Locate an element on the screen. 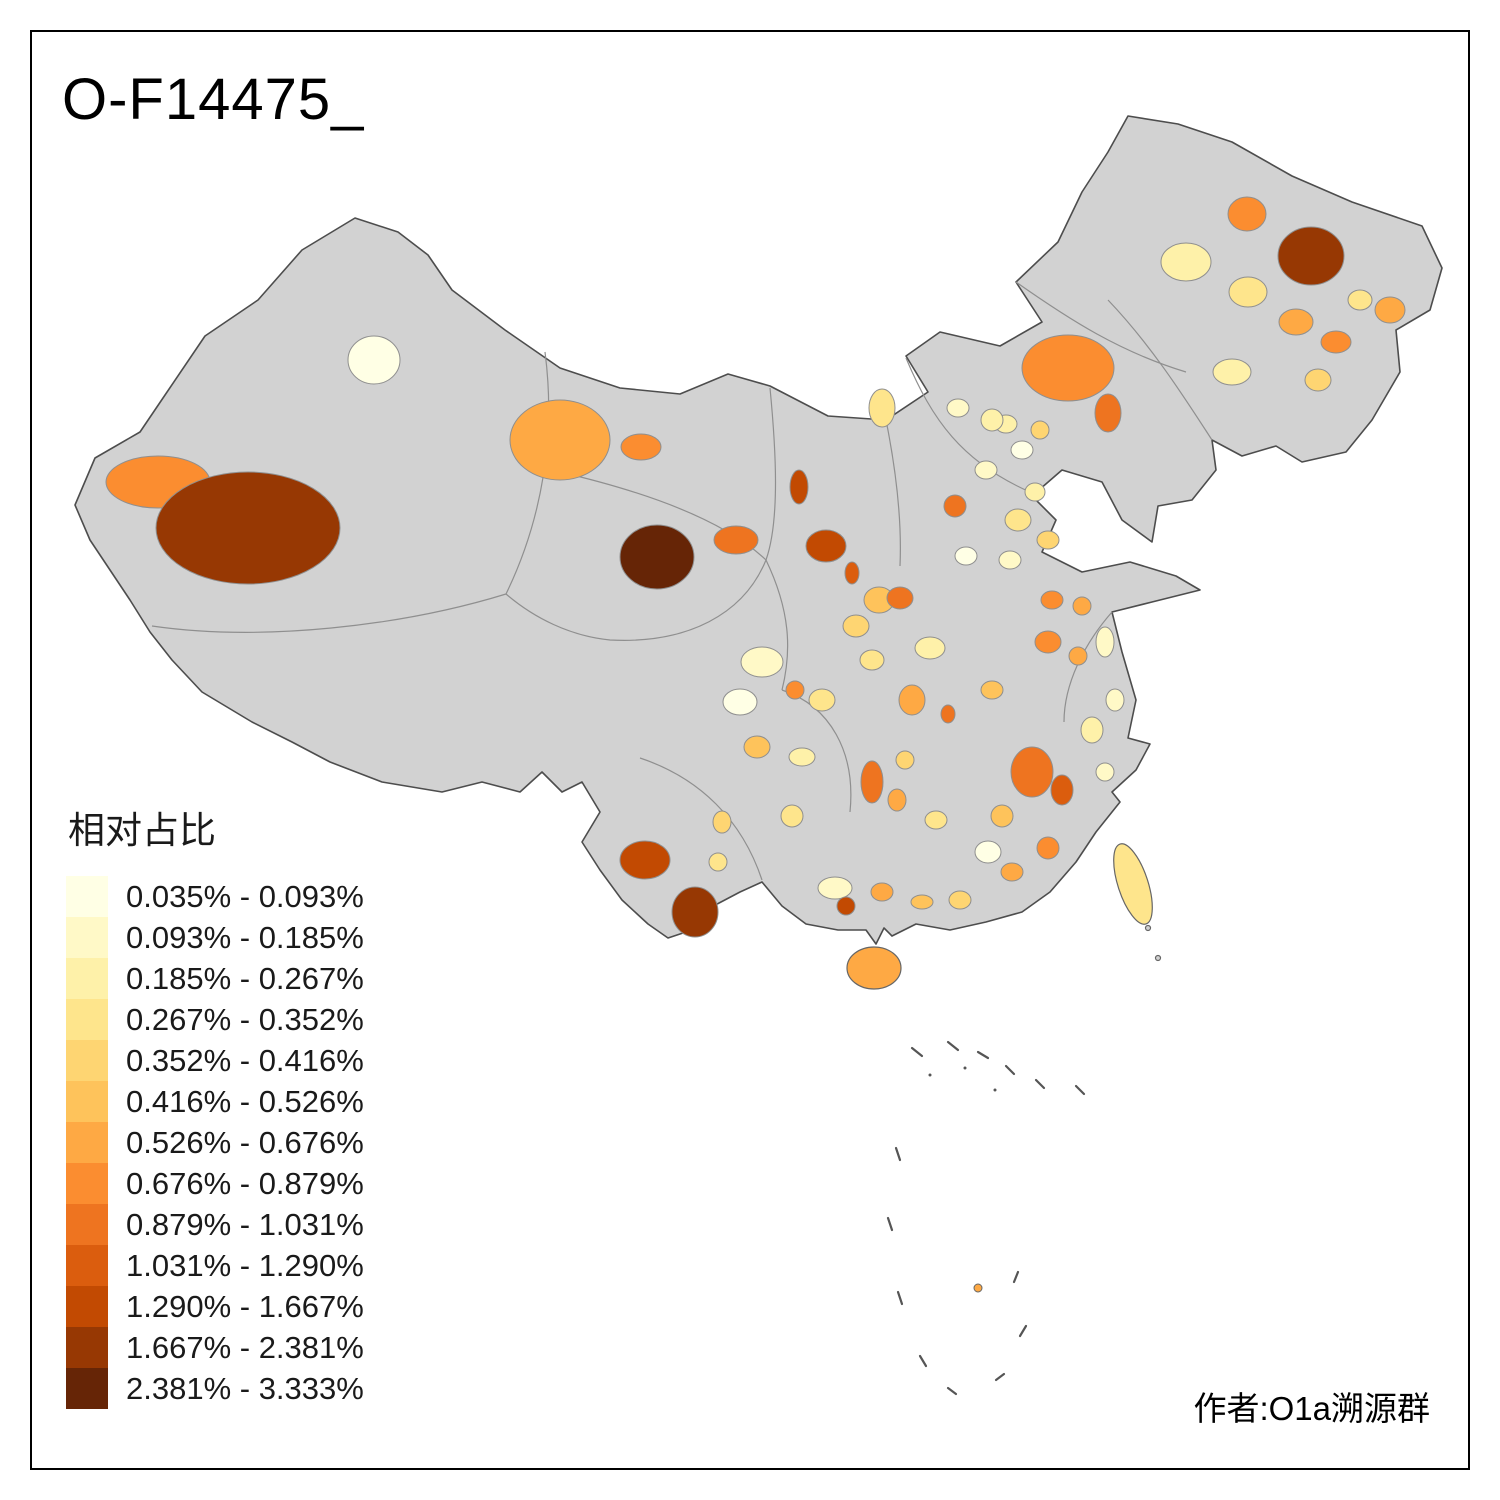 Image resolution: width=1500 pixels, height=1500 pixels. legend-item: 1.667% - 2.381% is located at coordinates (215, 1347).